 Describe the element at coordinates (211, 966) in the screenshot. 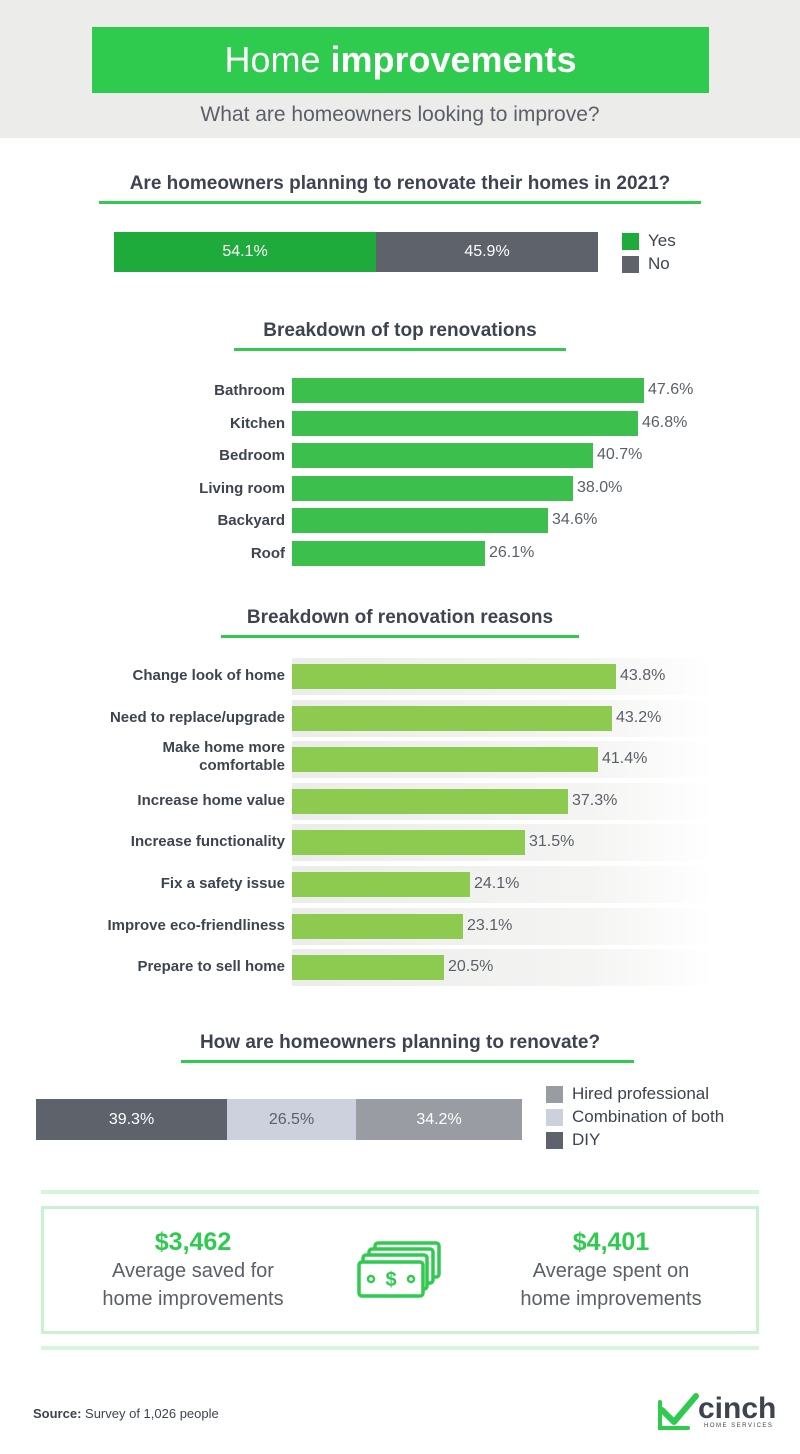

I see `bar-label-prepare-to-sell-home: Prepare to sell home` at that location.